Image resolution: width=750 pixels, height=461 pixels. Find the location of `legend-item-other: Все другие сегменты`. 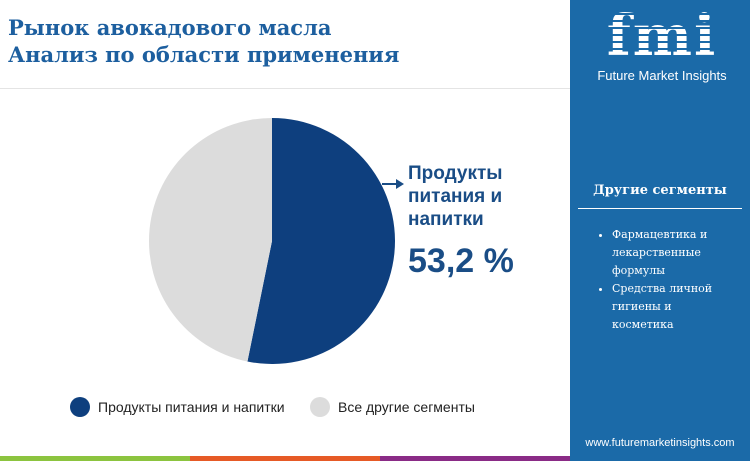

legend-item-other: Все другие сегменты is located at coordinates (392, 407).